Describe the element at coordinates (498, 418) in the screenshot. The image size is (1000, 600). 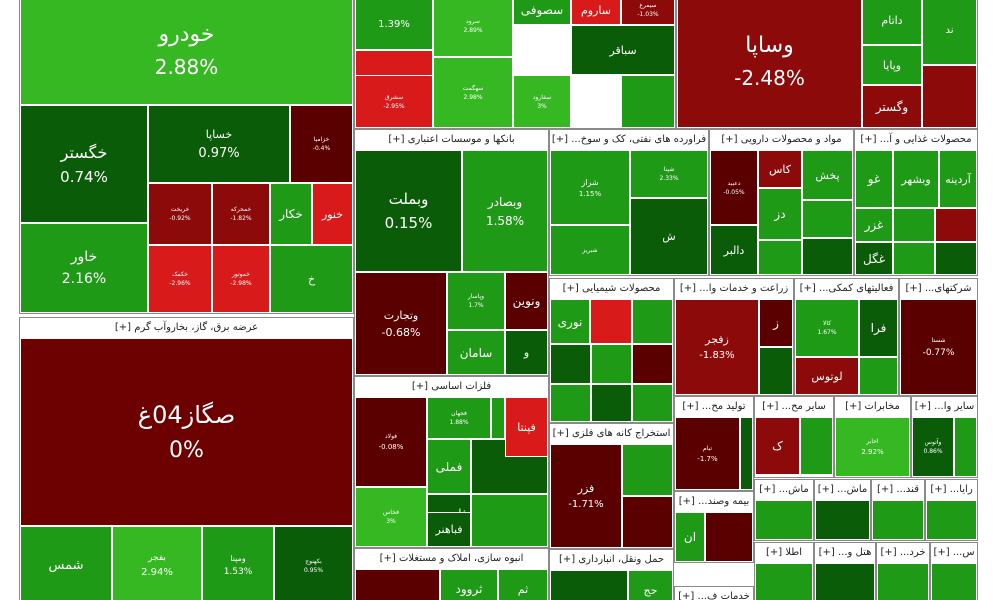
I see `sector-13-filler-tile` at that location.